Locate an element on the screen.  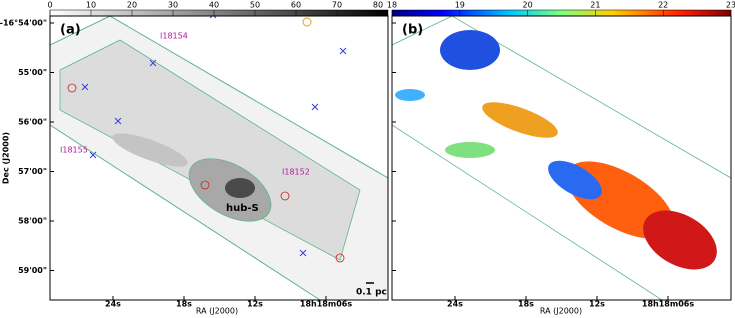
panel-label: (a) is located at coordinates (70, 30).